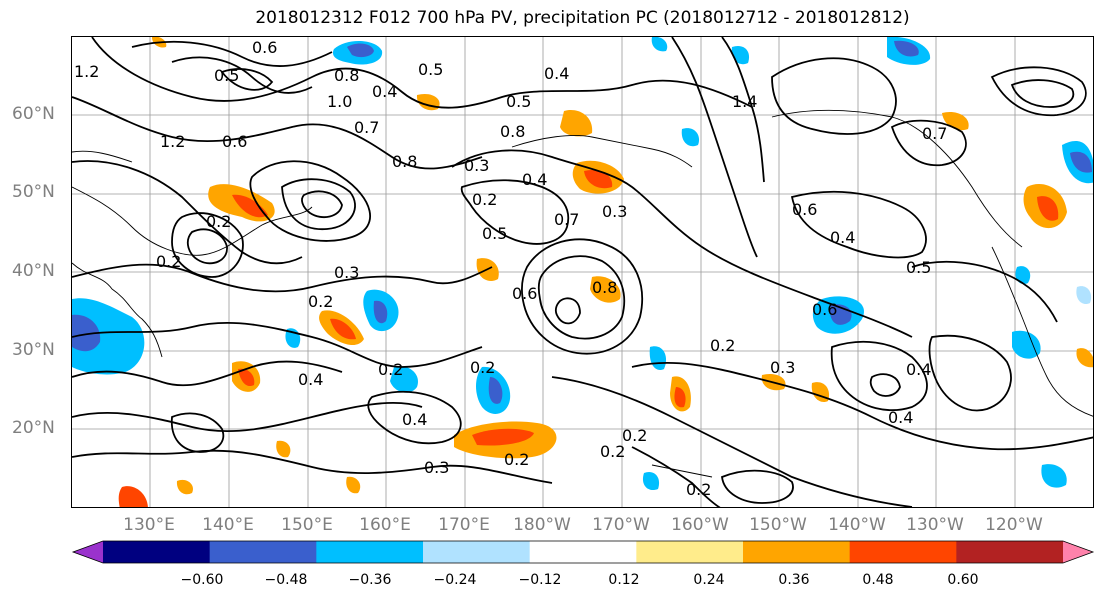  Describe the element at coordinates (464, 525) in the screenshot. I see `lon-label-170e: 170°E` at that location.